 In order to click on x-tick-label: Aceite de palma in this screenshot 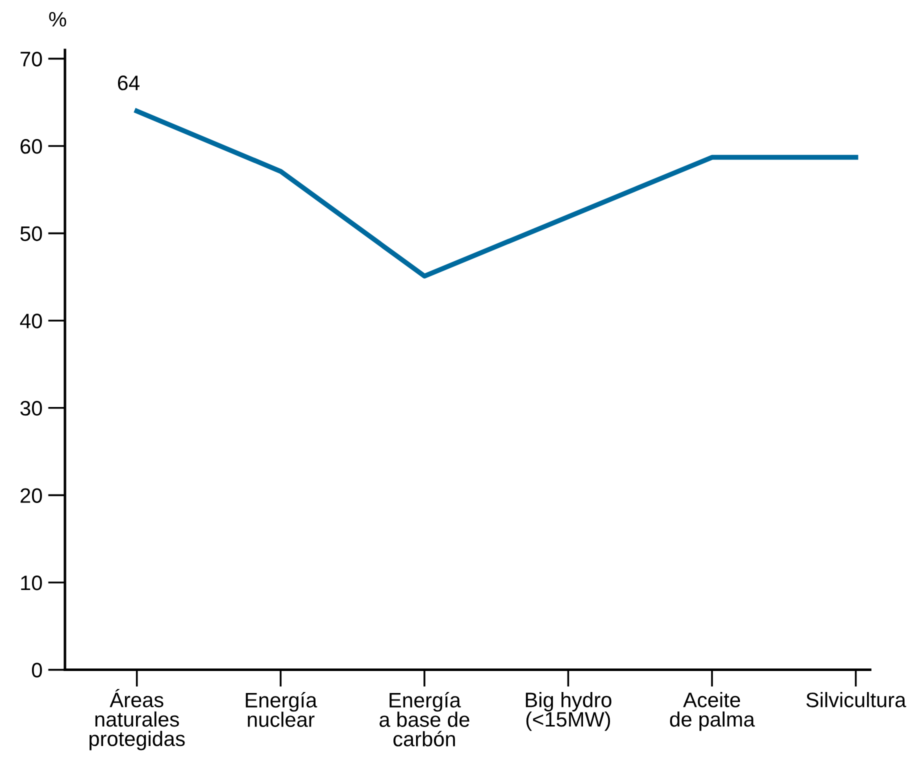, I will do `click(712, 711)`.